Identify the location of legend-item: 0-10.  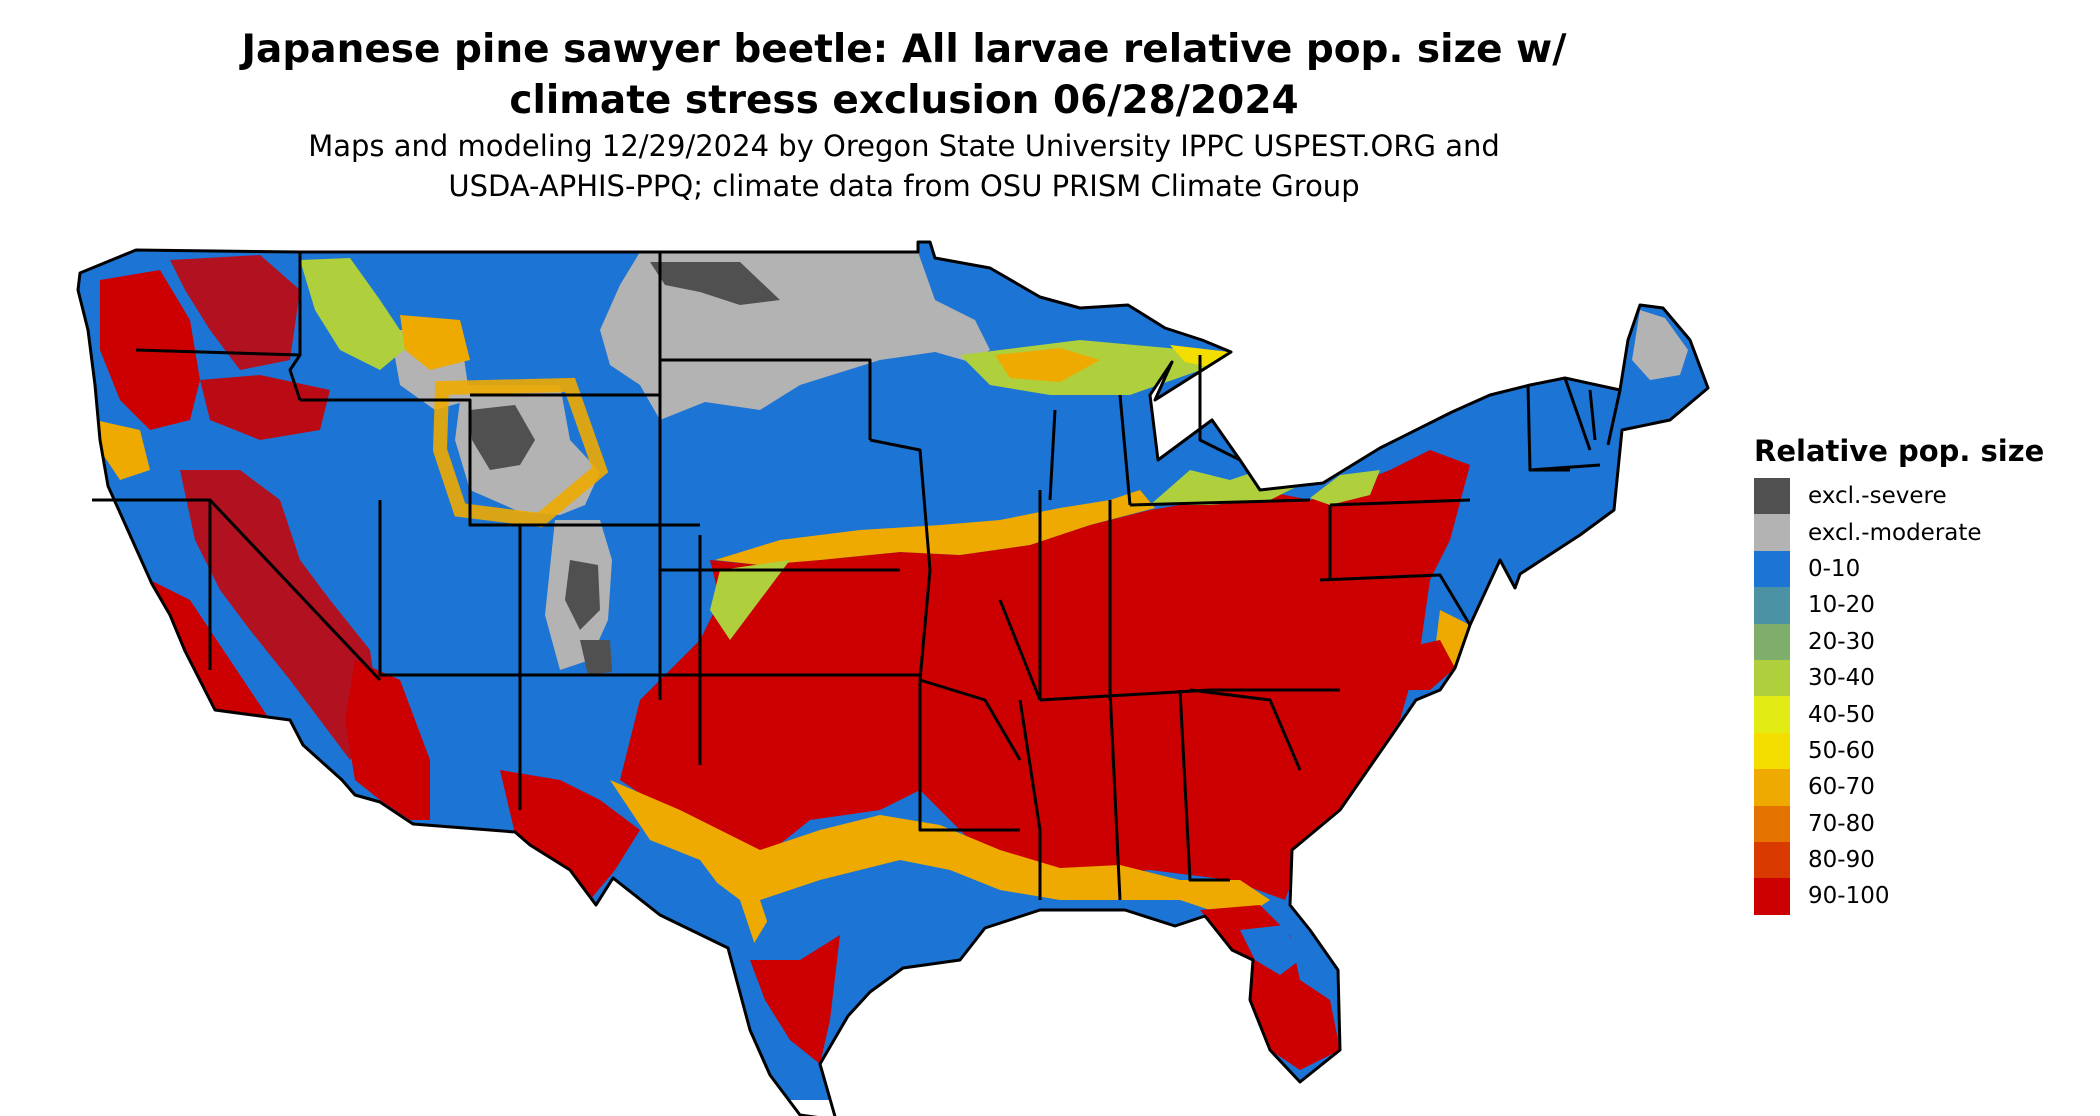
(1899, 569).